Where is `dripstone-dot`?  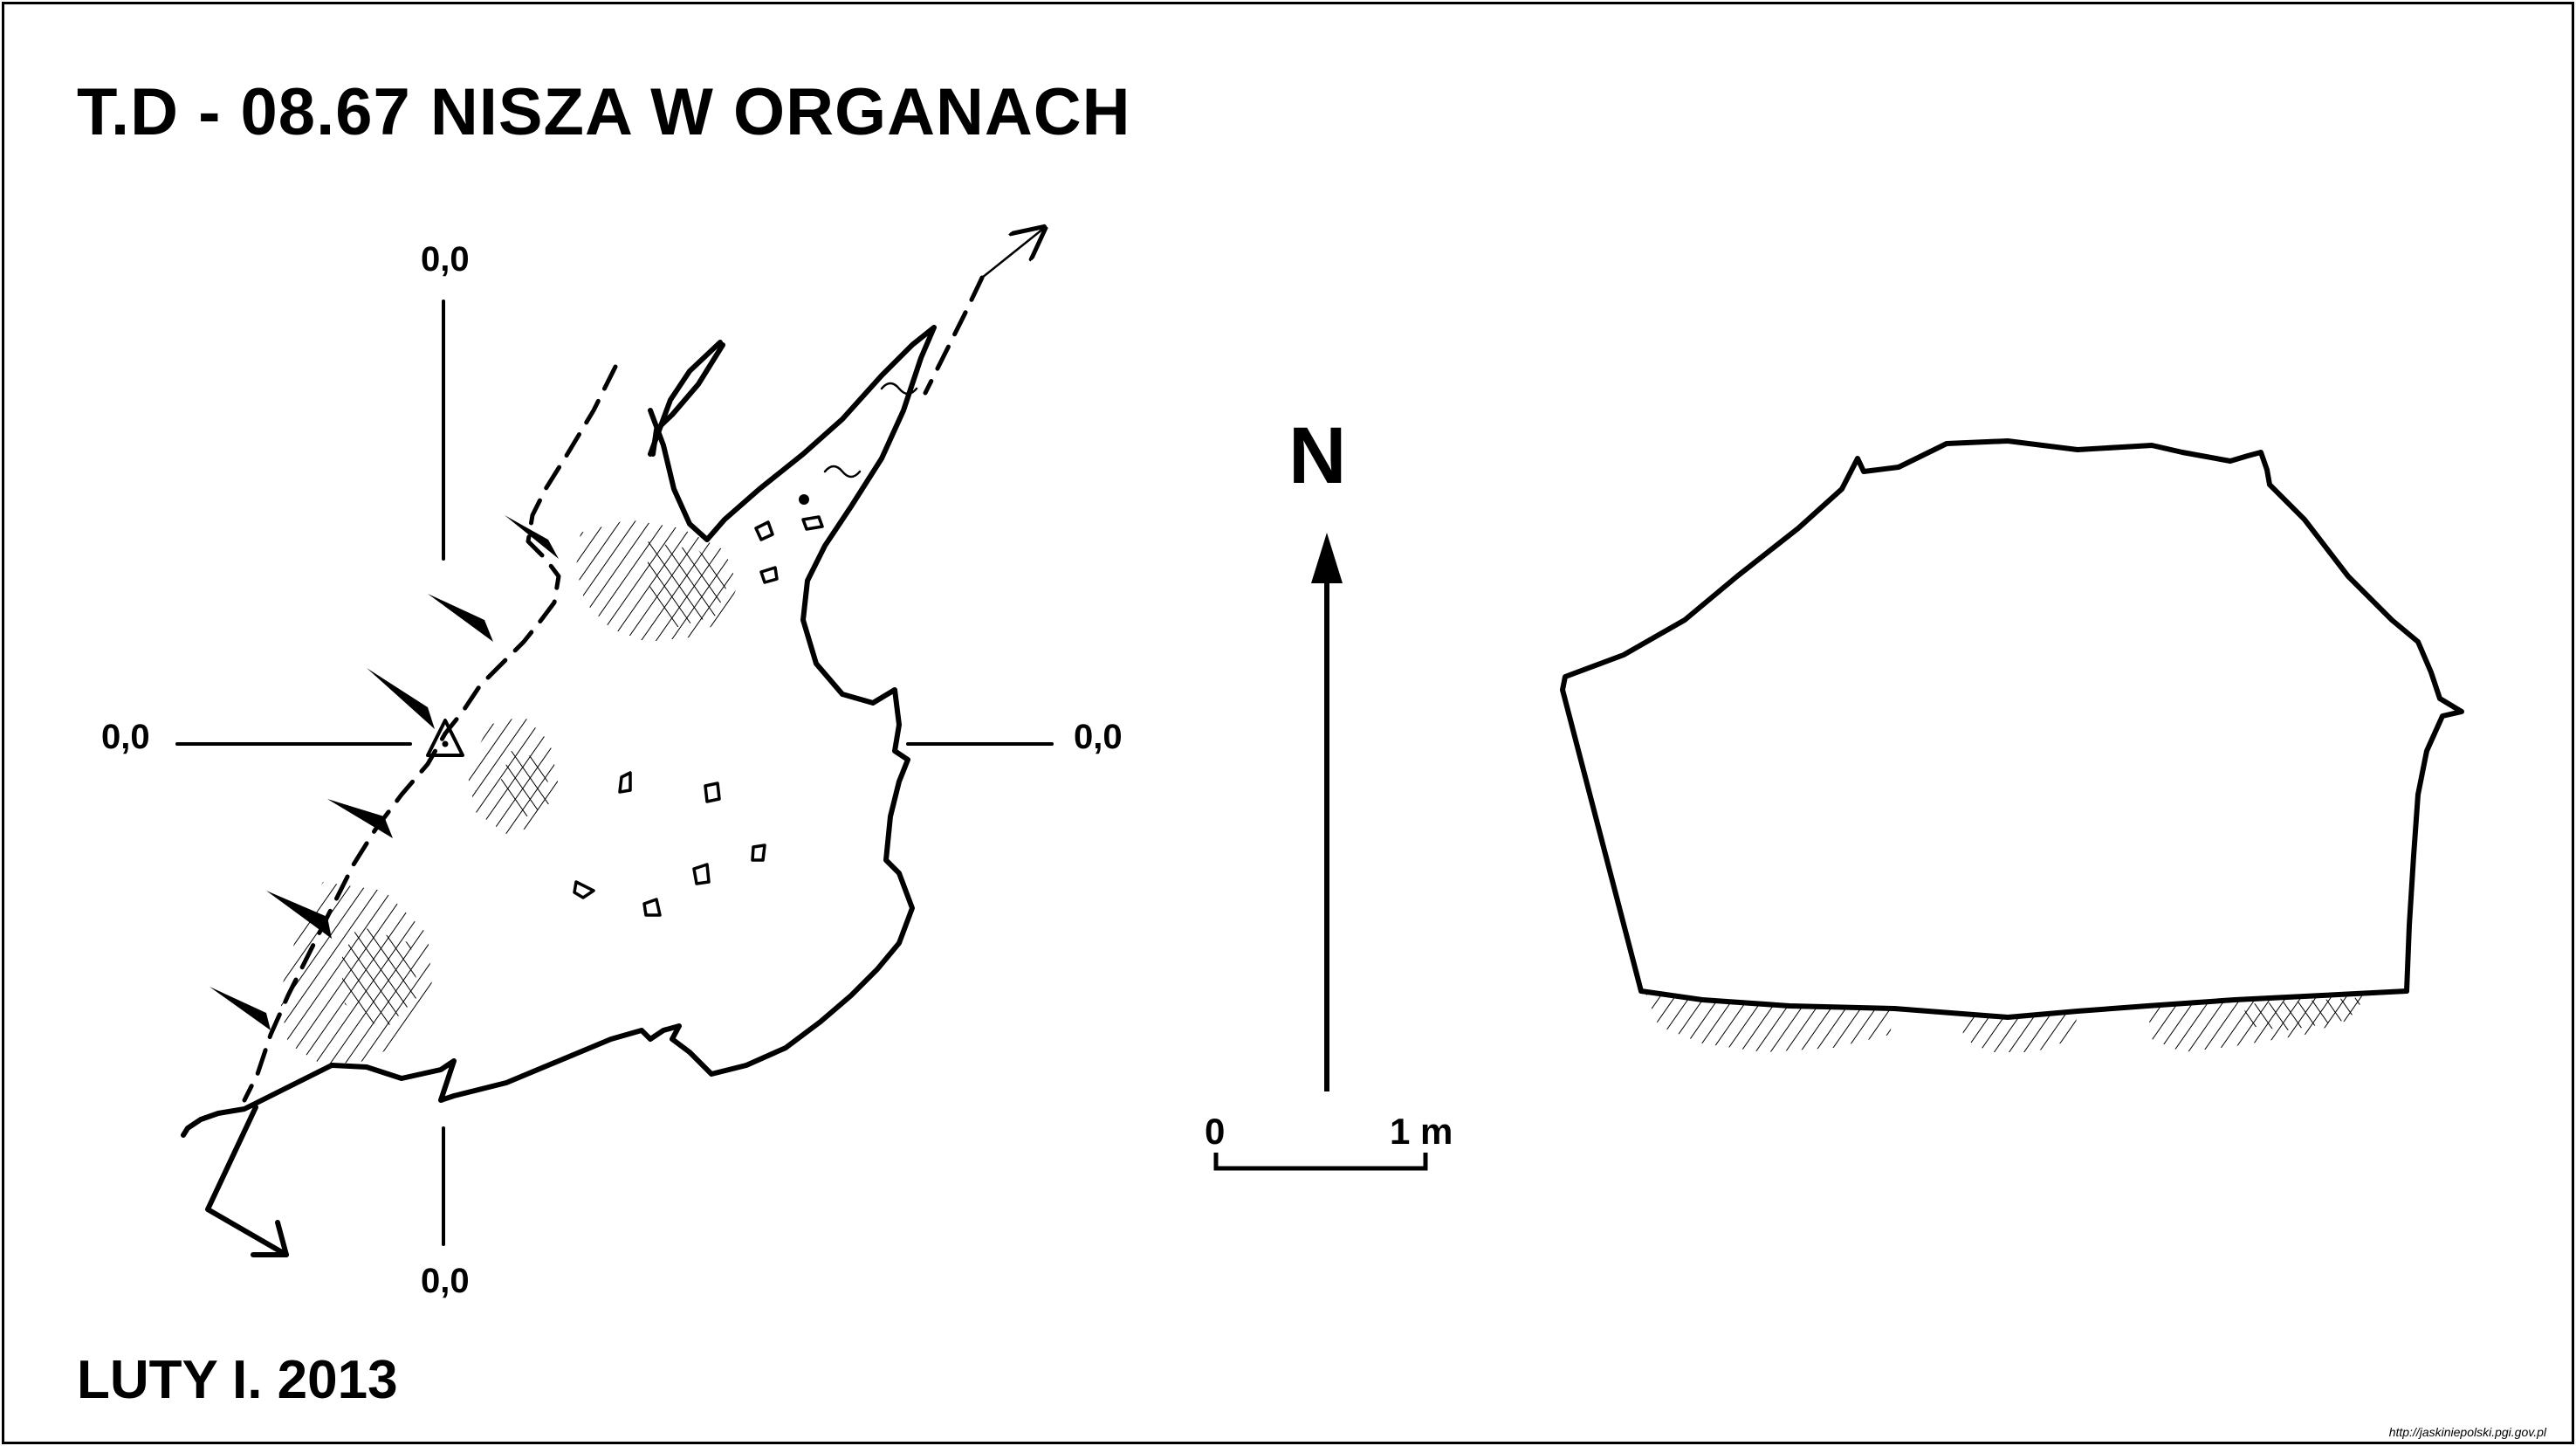
dripstone-dot is located at coordinates (804, 499).